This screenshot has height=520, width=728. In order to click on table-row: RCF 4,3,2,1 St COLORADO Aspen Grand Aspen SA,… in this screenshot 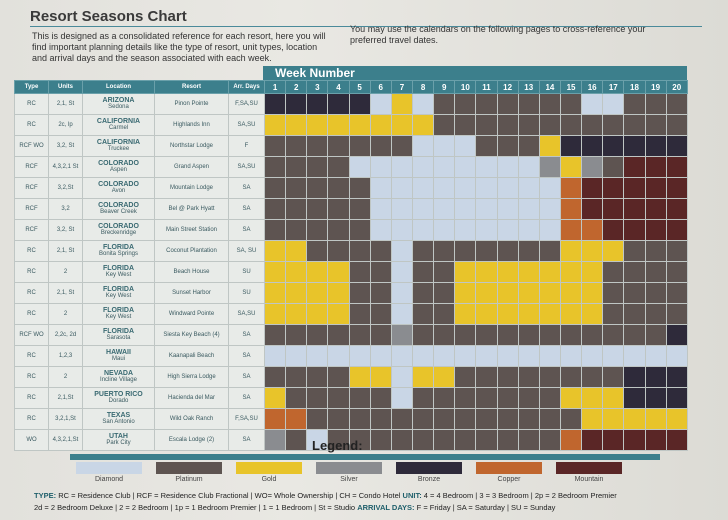, I will do `click(351, 167)`.